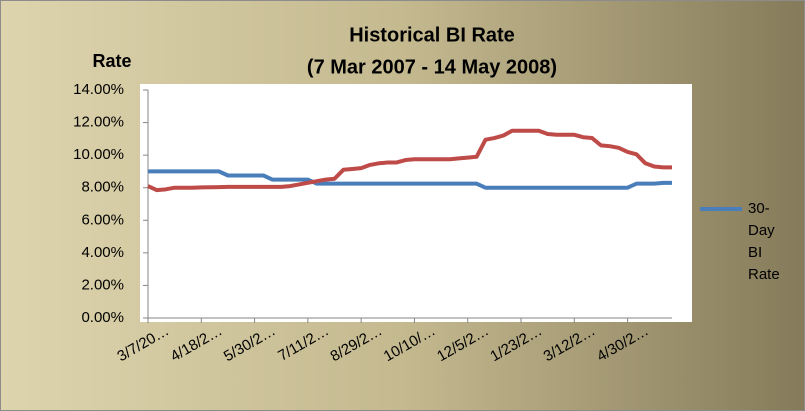  What do you see at coordinates (98, 89) in the screenshot?
I see `y-tick-label: 14.00%` at bounding box center [98, 89].